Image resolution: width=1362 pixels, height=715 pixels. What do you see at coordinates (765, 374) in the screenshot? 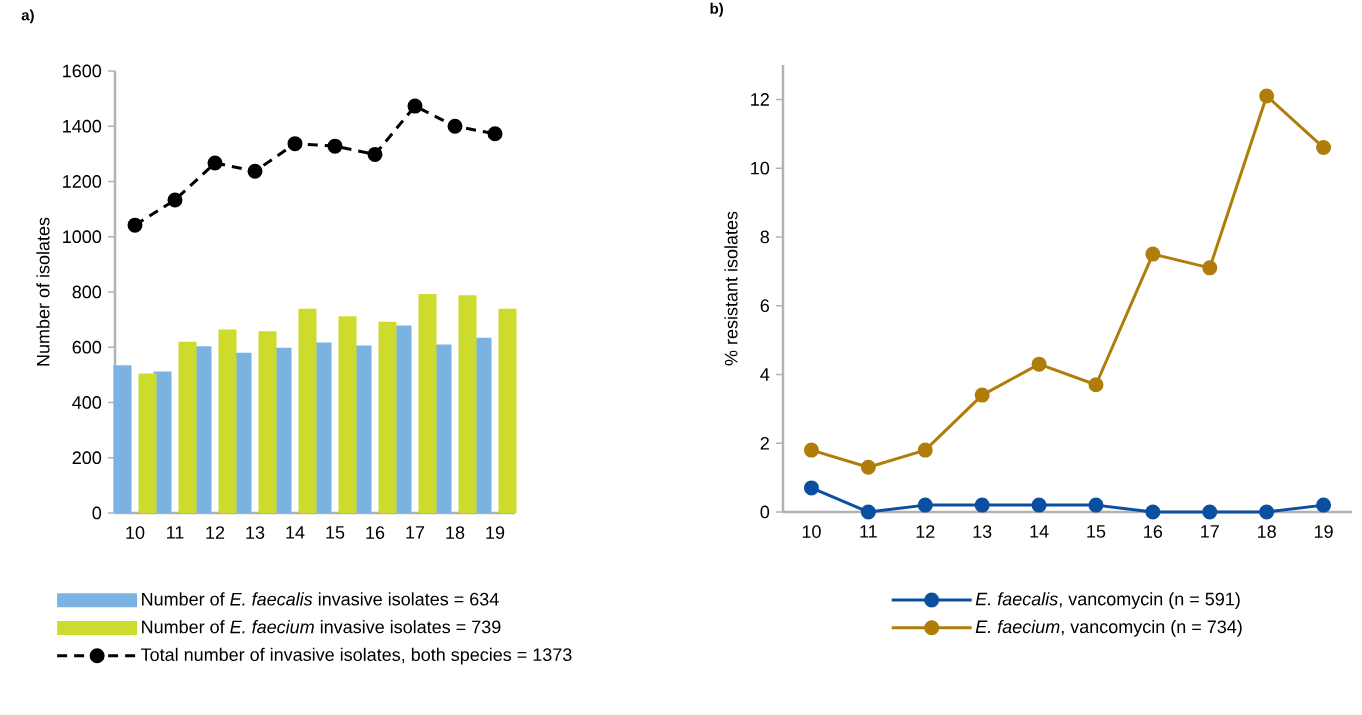
I see `y-tick-label: 4` at bounding box center [765, 374].